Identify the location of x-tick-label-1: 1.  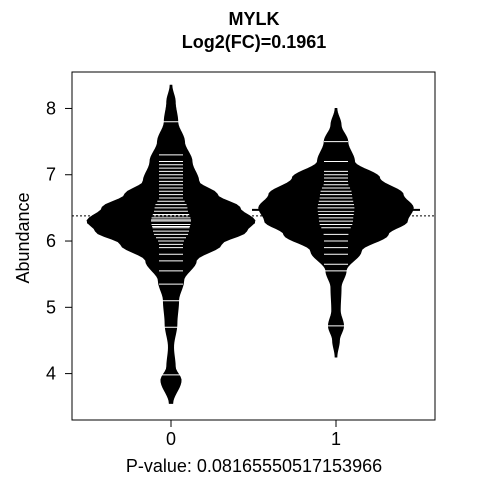
(336, 439).